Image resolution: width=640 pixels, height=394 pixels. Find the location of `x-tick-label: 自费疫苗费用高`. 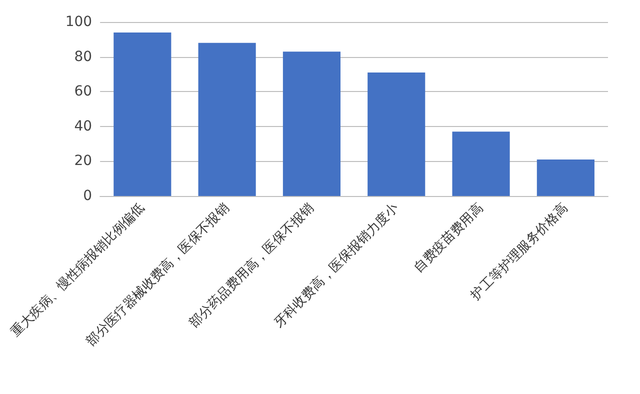

x-tick-label: 自费疫苗费用高 is located at coordinates (448, 238).